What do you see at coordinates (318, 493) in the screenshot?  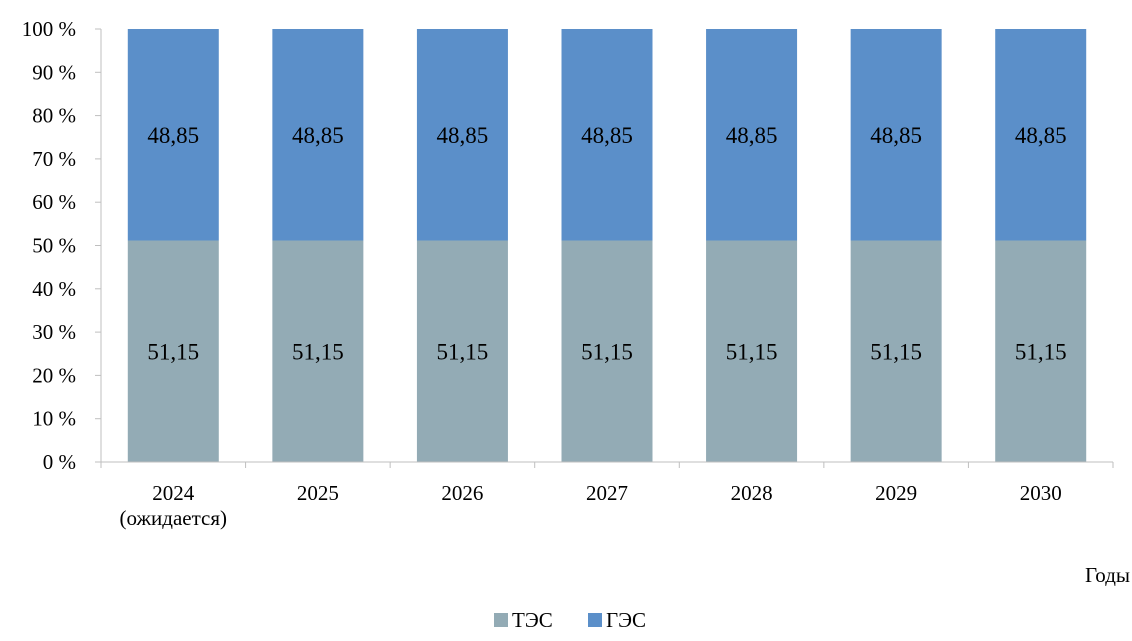 I see `x-tick-label: 2025` at bounding box center [318, 493].